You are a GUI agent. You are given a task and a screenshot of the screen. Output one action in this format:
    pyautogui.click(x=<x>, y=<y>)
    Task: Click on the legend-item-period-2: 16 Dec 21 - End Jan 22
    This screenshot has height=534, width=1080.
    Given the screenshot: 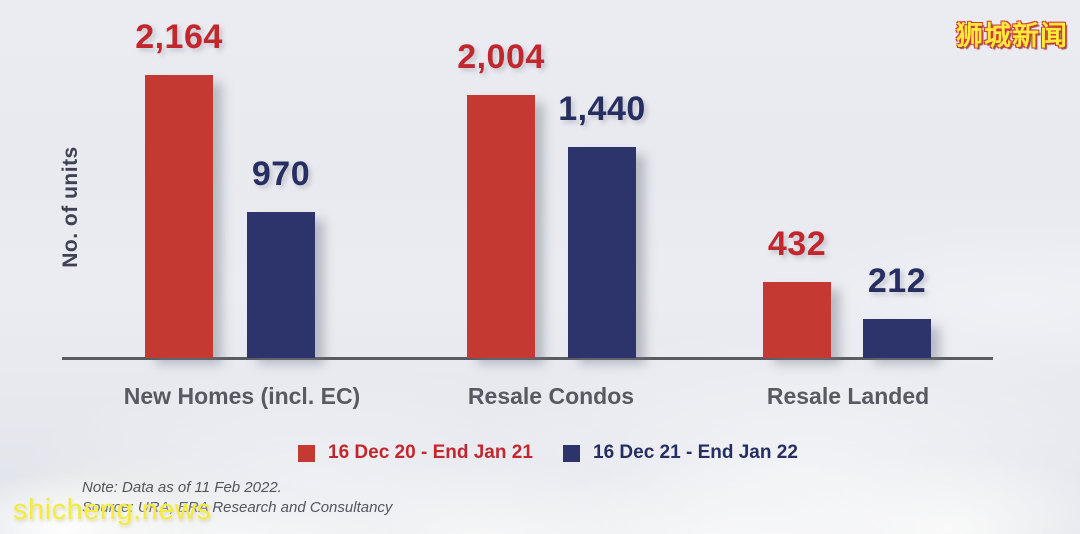 What is the action you would take?
    pyautogui.click(x=680, y=453)
    